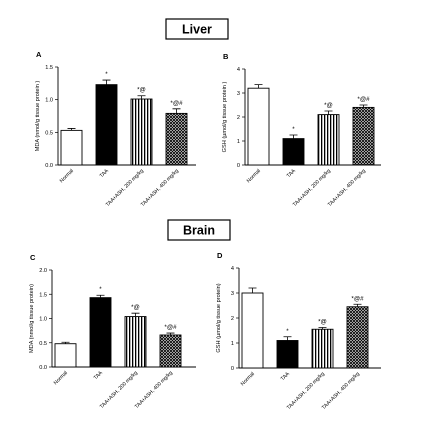 The height and width of the screenshot is (432, 428). I want to click on y-tick-label-c: 1.5, so click(43, 295).